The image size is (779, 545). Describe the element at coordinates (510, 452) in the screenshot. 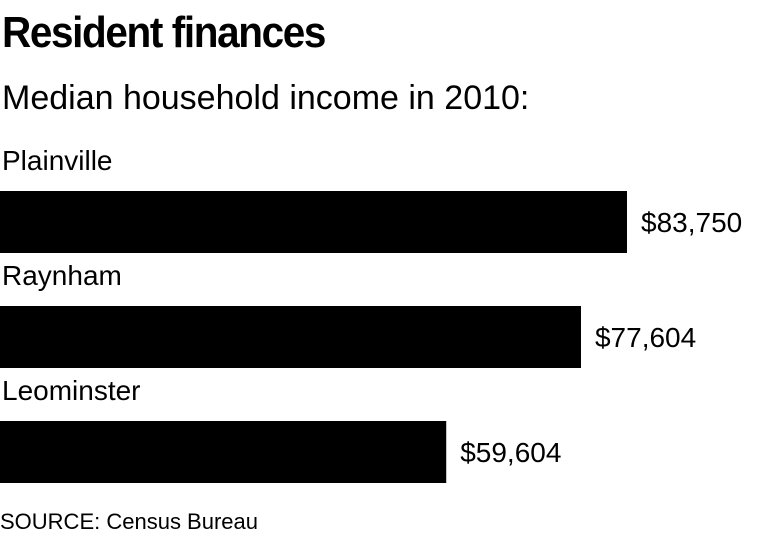

I see `value-label-leominster: $59,604` at that location.